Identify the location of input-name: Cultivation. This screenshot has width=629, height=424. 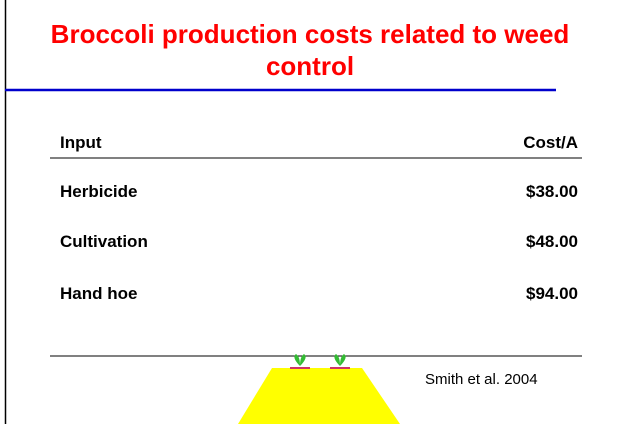
(104, 241).